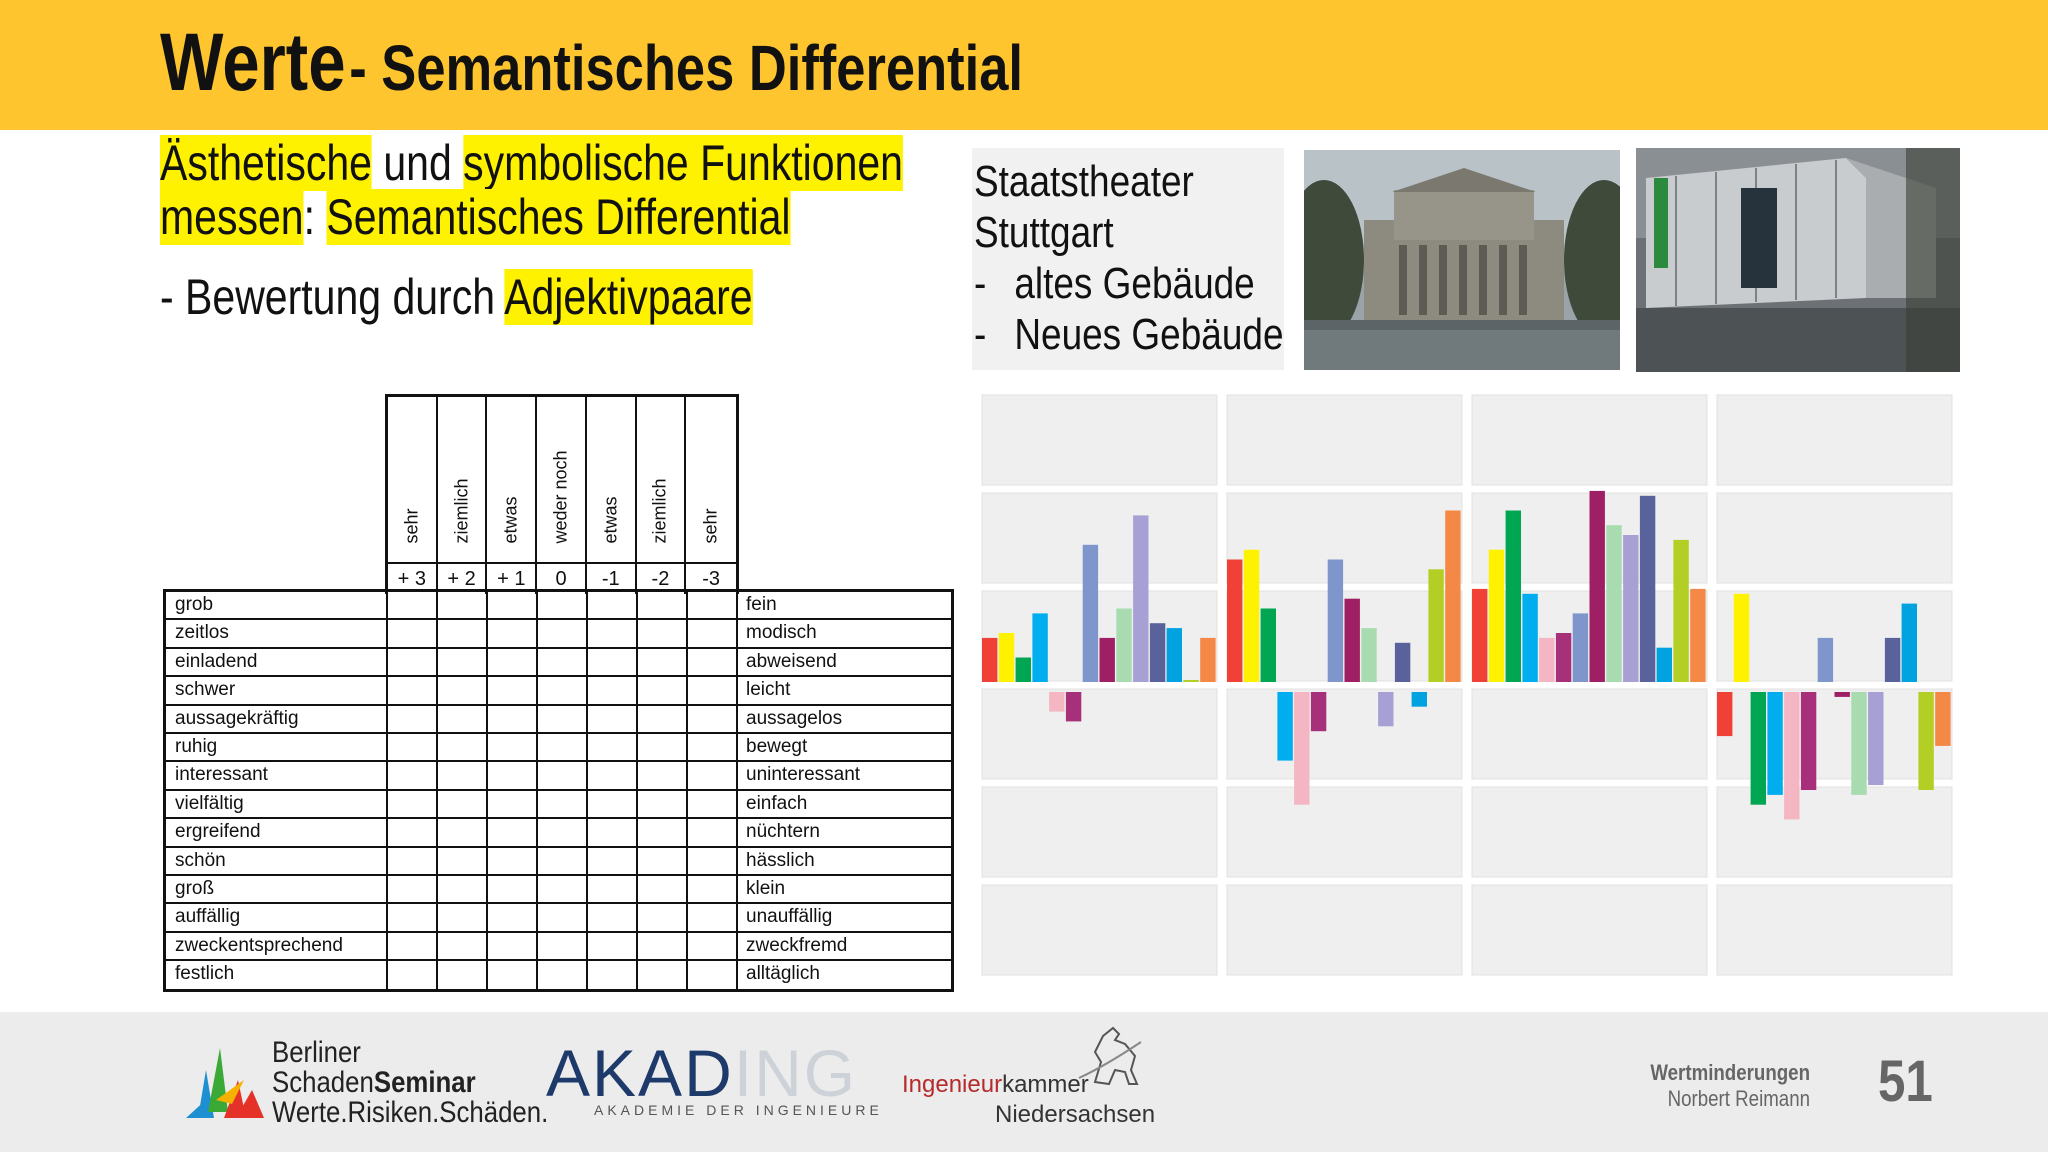 Image resolution: width=2048 pixels, height=1152 pixels. What do you see at coordinates (1664, 664) in the screenshot?
I see `chart-bar` at bounding box center [1664, 664].